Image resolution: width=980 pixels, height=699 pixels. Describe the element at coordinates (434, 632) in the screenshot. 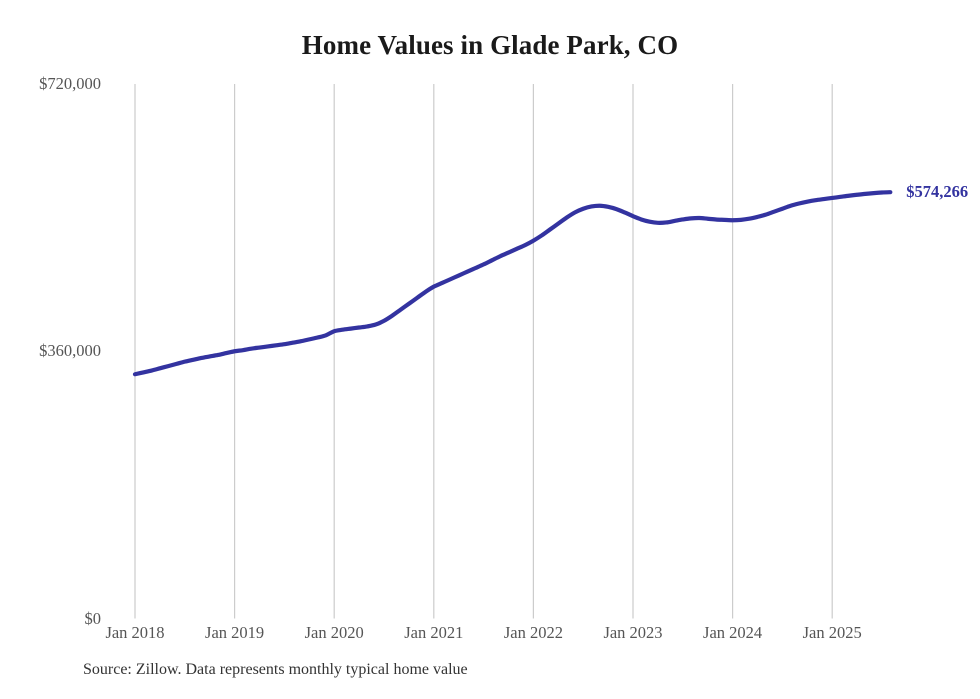

I see `x-axis-tick-label: Jan 2021` at that location.